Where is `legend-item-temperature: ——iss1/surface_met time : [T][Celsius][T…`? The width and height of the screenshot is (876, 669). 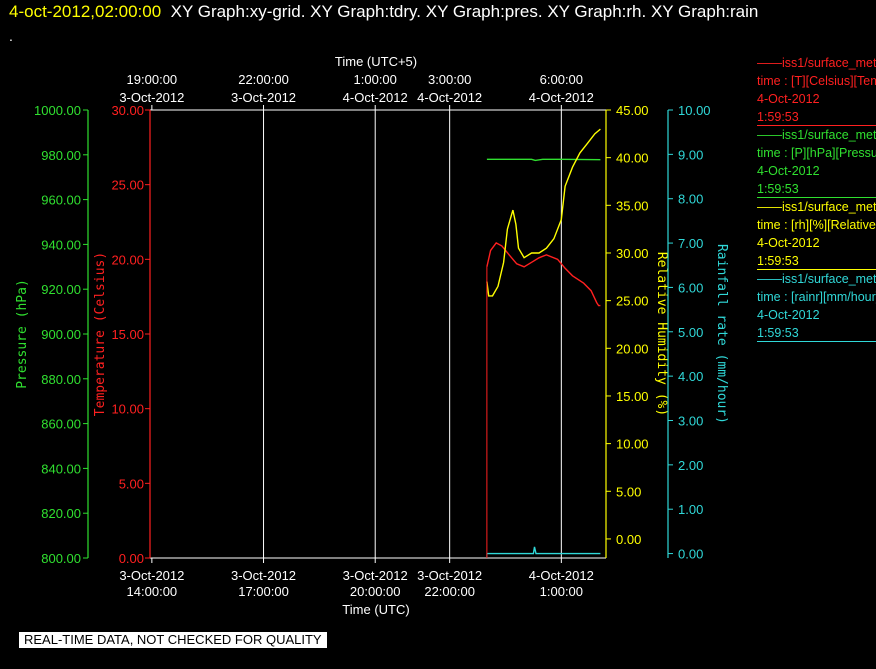 legend-item-temperature: ——iss1/surface_met time : [T][Celsius][T… is located at coordinates (816, 90).